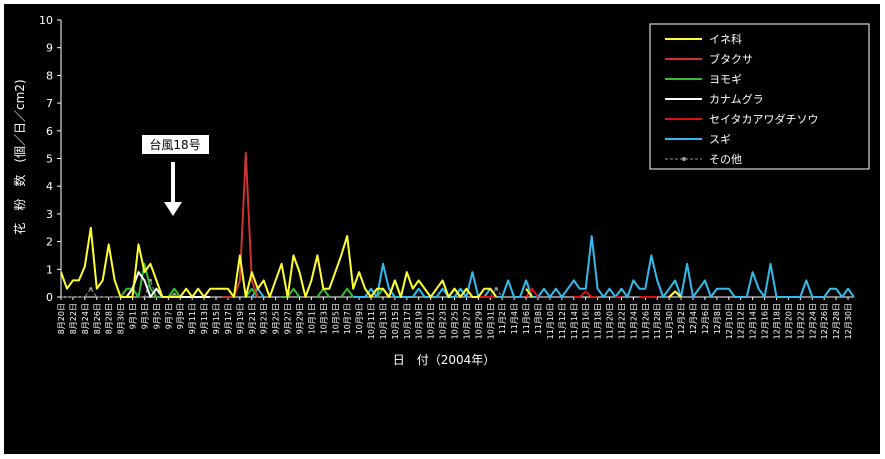 The width and height of the screenshot is (885, 459). What do you see at coordinates (204, 318) in the screenshot?
I see `x-tick-label: 9月13日` at bounding box center [204, 318].